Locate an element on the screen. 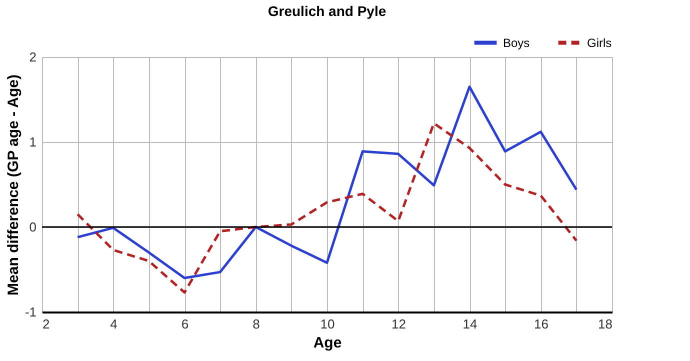 The image size is (690, 361). legend-label: Boys is located at coordinates (516, 43).